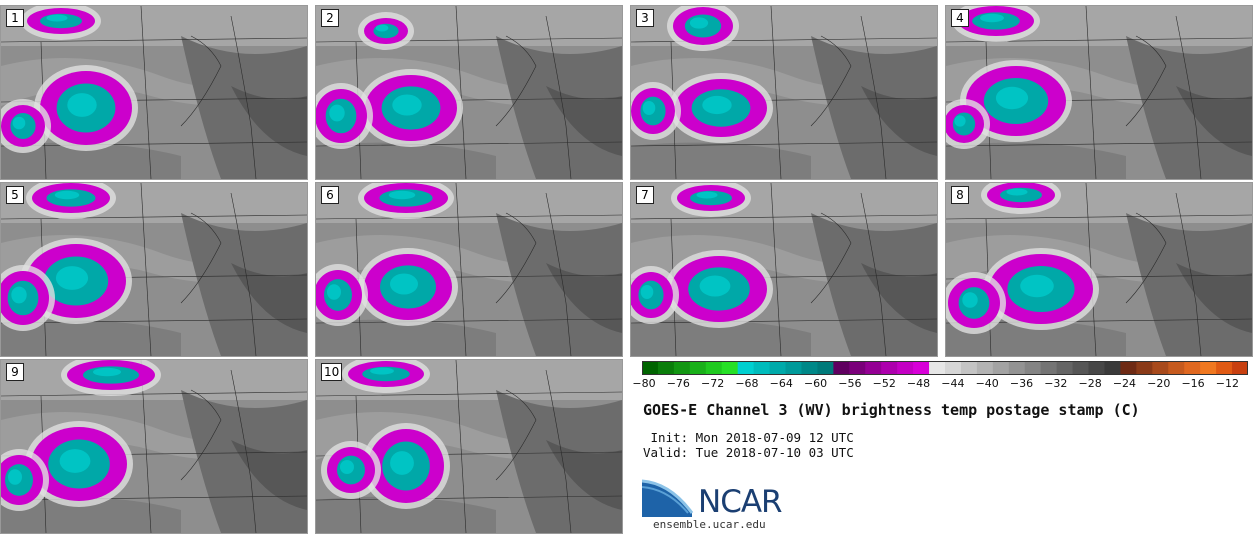  I want to click on member-panel: 7, so click(784, 269).